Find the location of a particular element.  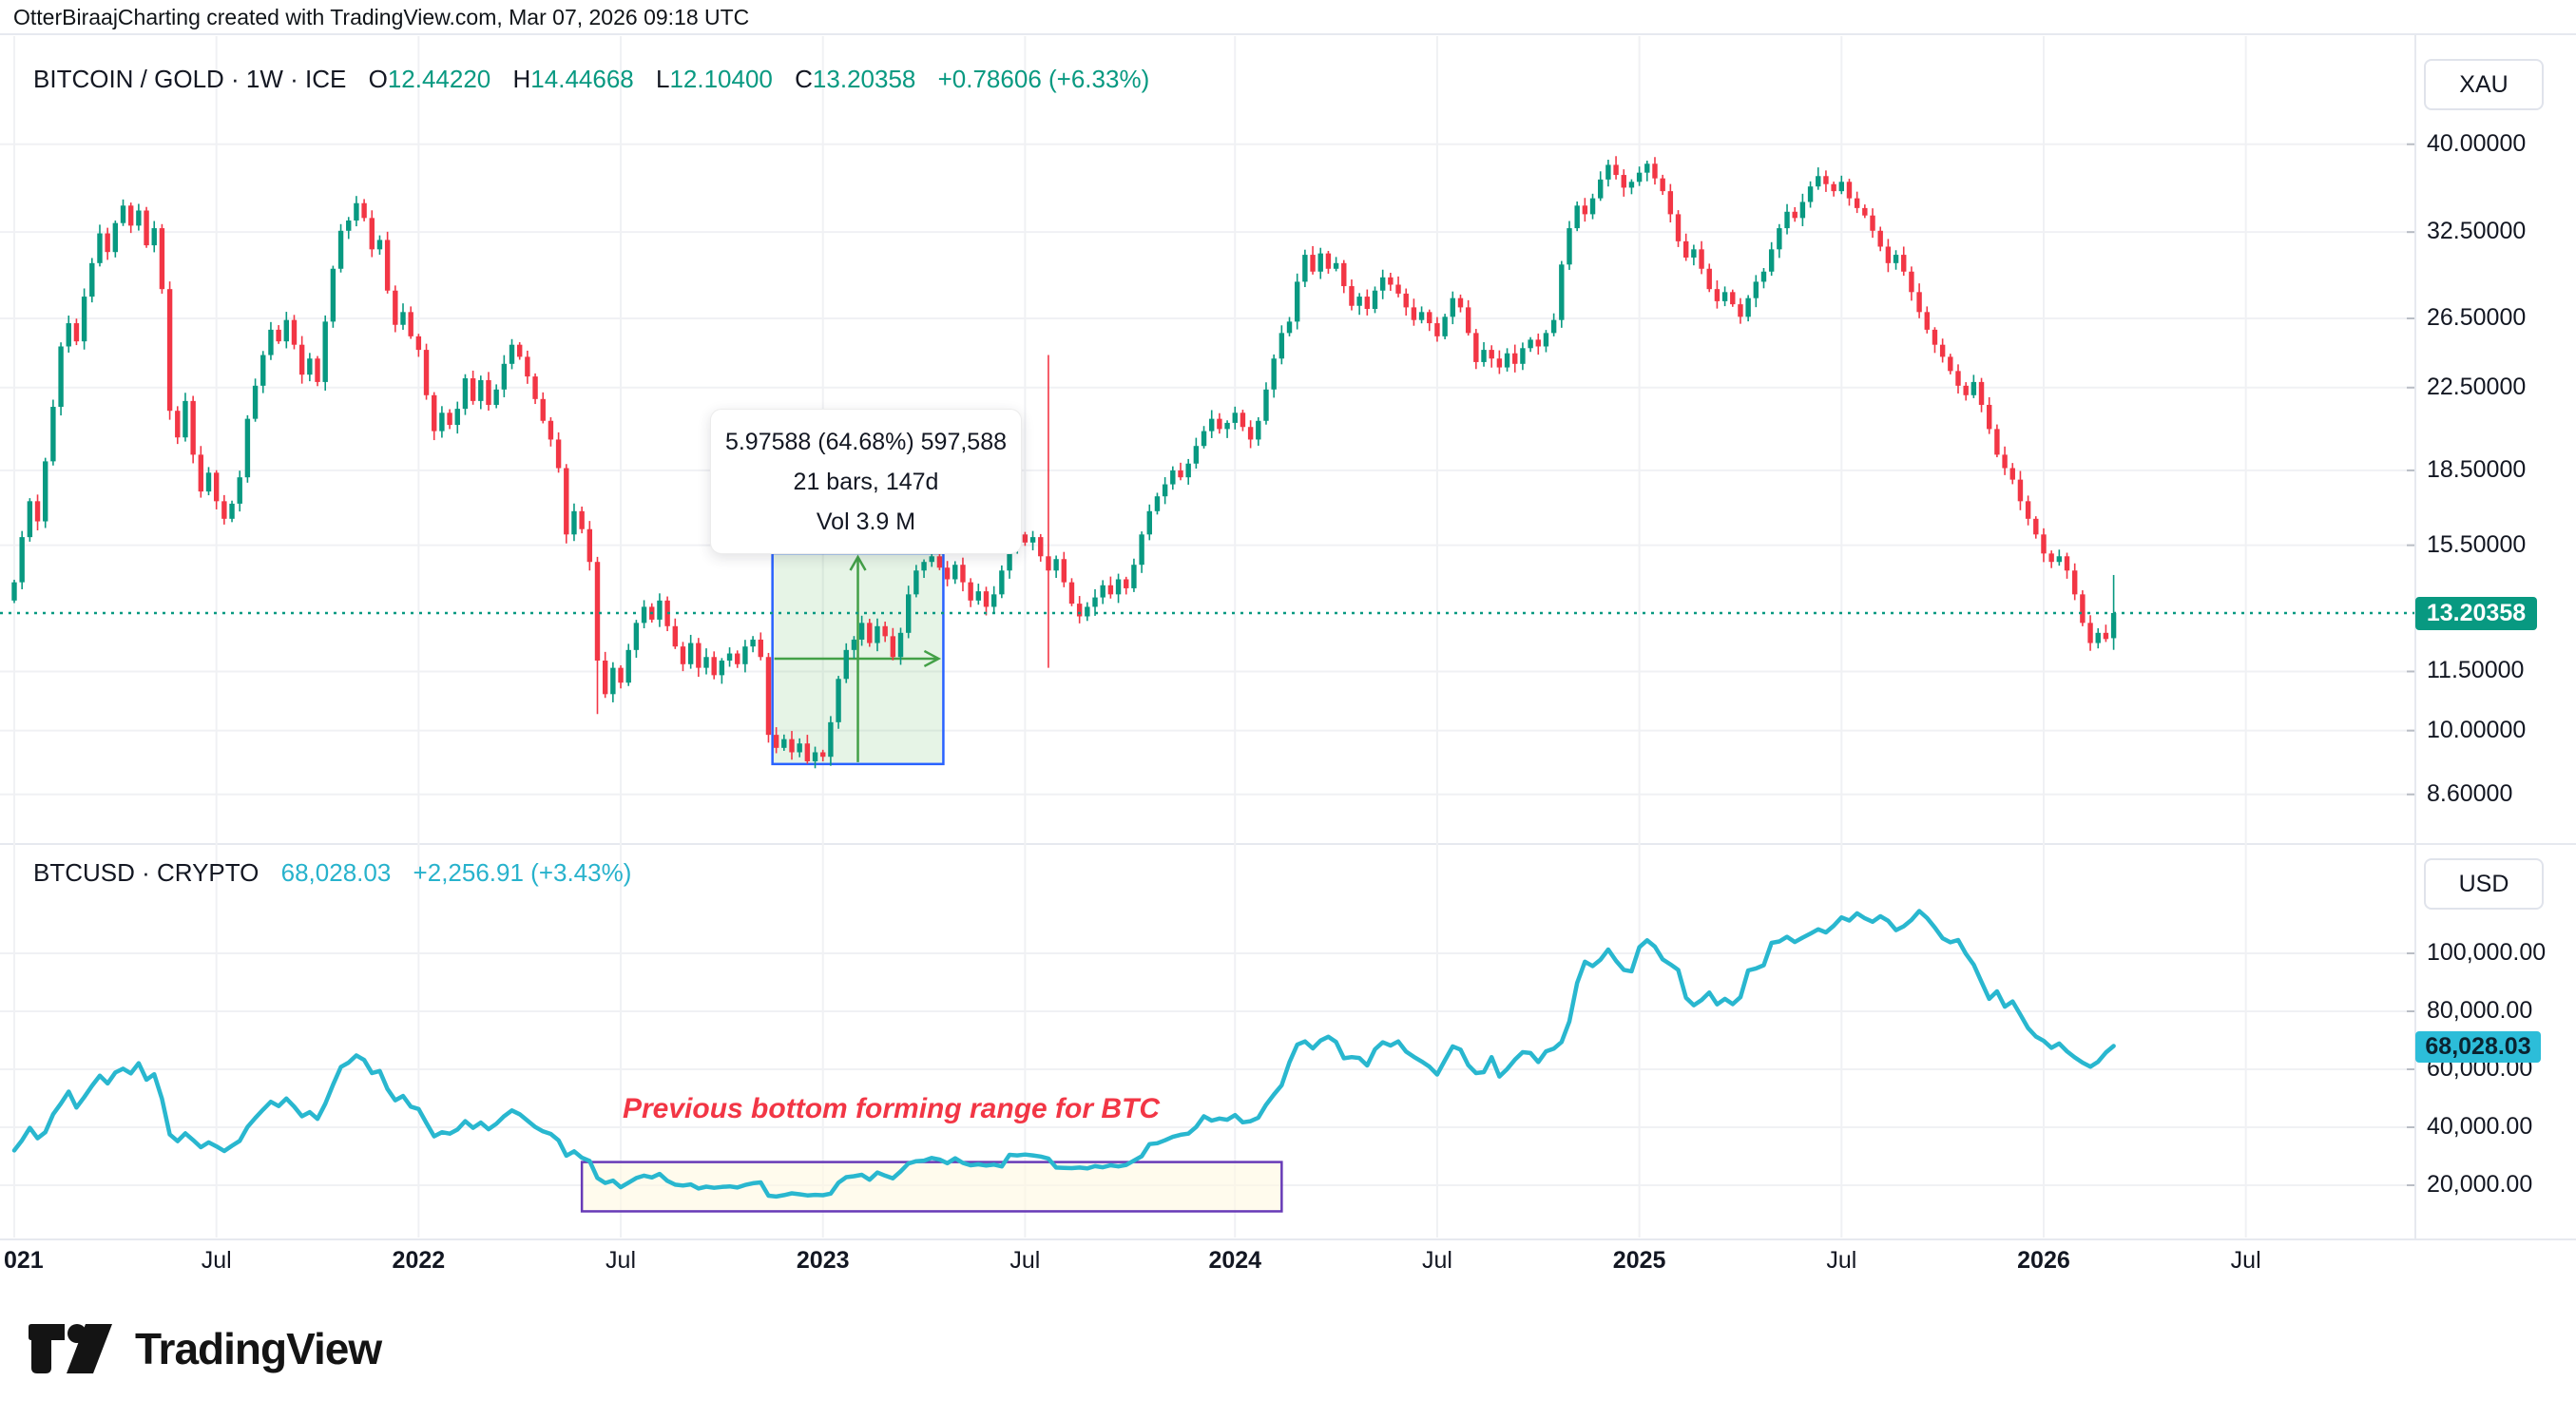

price-axis-label: 40.00000 is located at coordinates (2477, 143).